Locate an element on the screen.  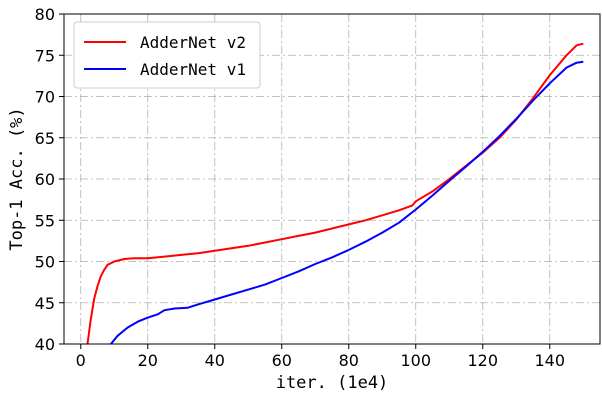
legend-box is located at coordinates (167, 55).